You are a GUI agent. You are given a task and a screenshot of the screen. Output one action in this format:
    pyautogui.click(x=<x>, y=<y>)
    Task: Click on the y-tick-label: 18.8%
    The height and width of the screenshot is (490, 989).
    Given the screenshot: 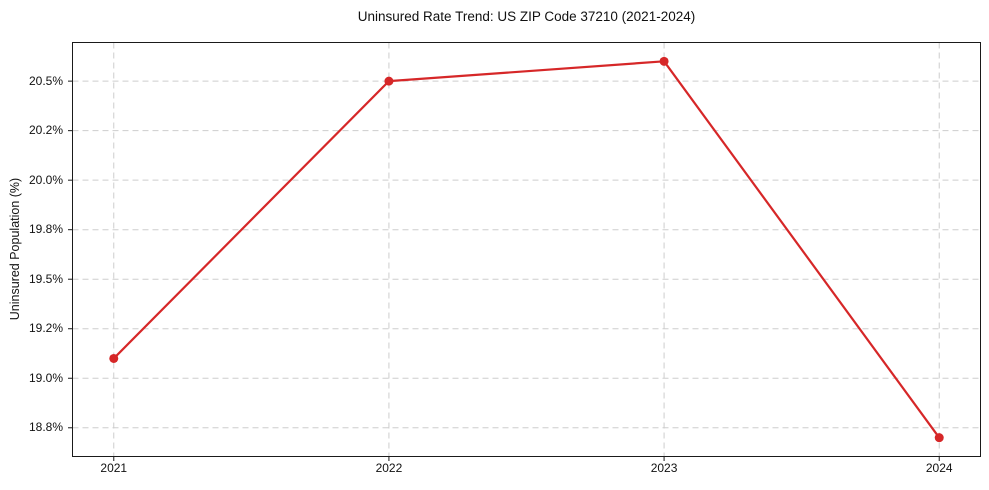 What is the action you would take?
    pyautogui.click(x=45, y=427)
    